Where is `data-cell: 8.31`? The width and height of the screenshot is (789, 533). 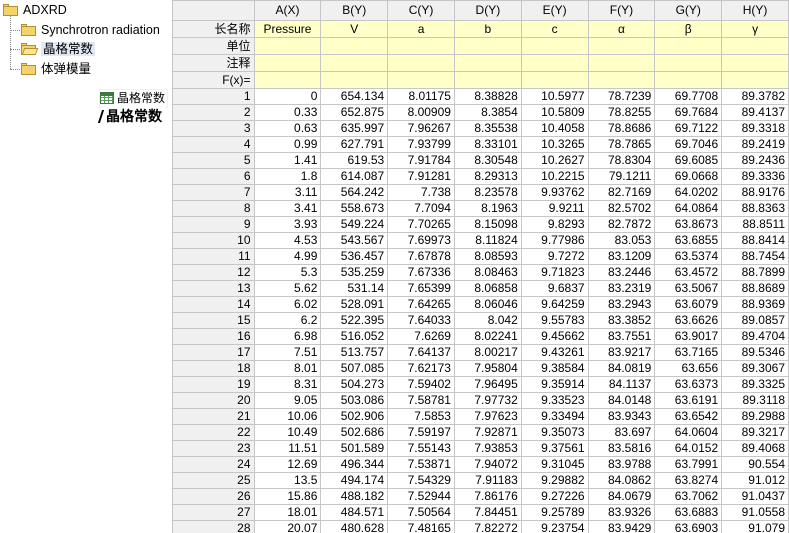
data-cell: 8.31 is located at coordinates (287, 384).